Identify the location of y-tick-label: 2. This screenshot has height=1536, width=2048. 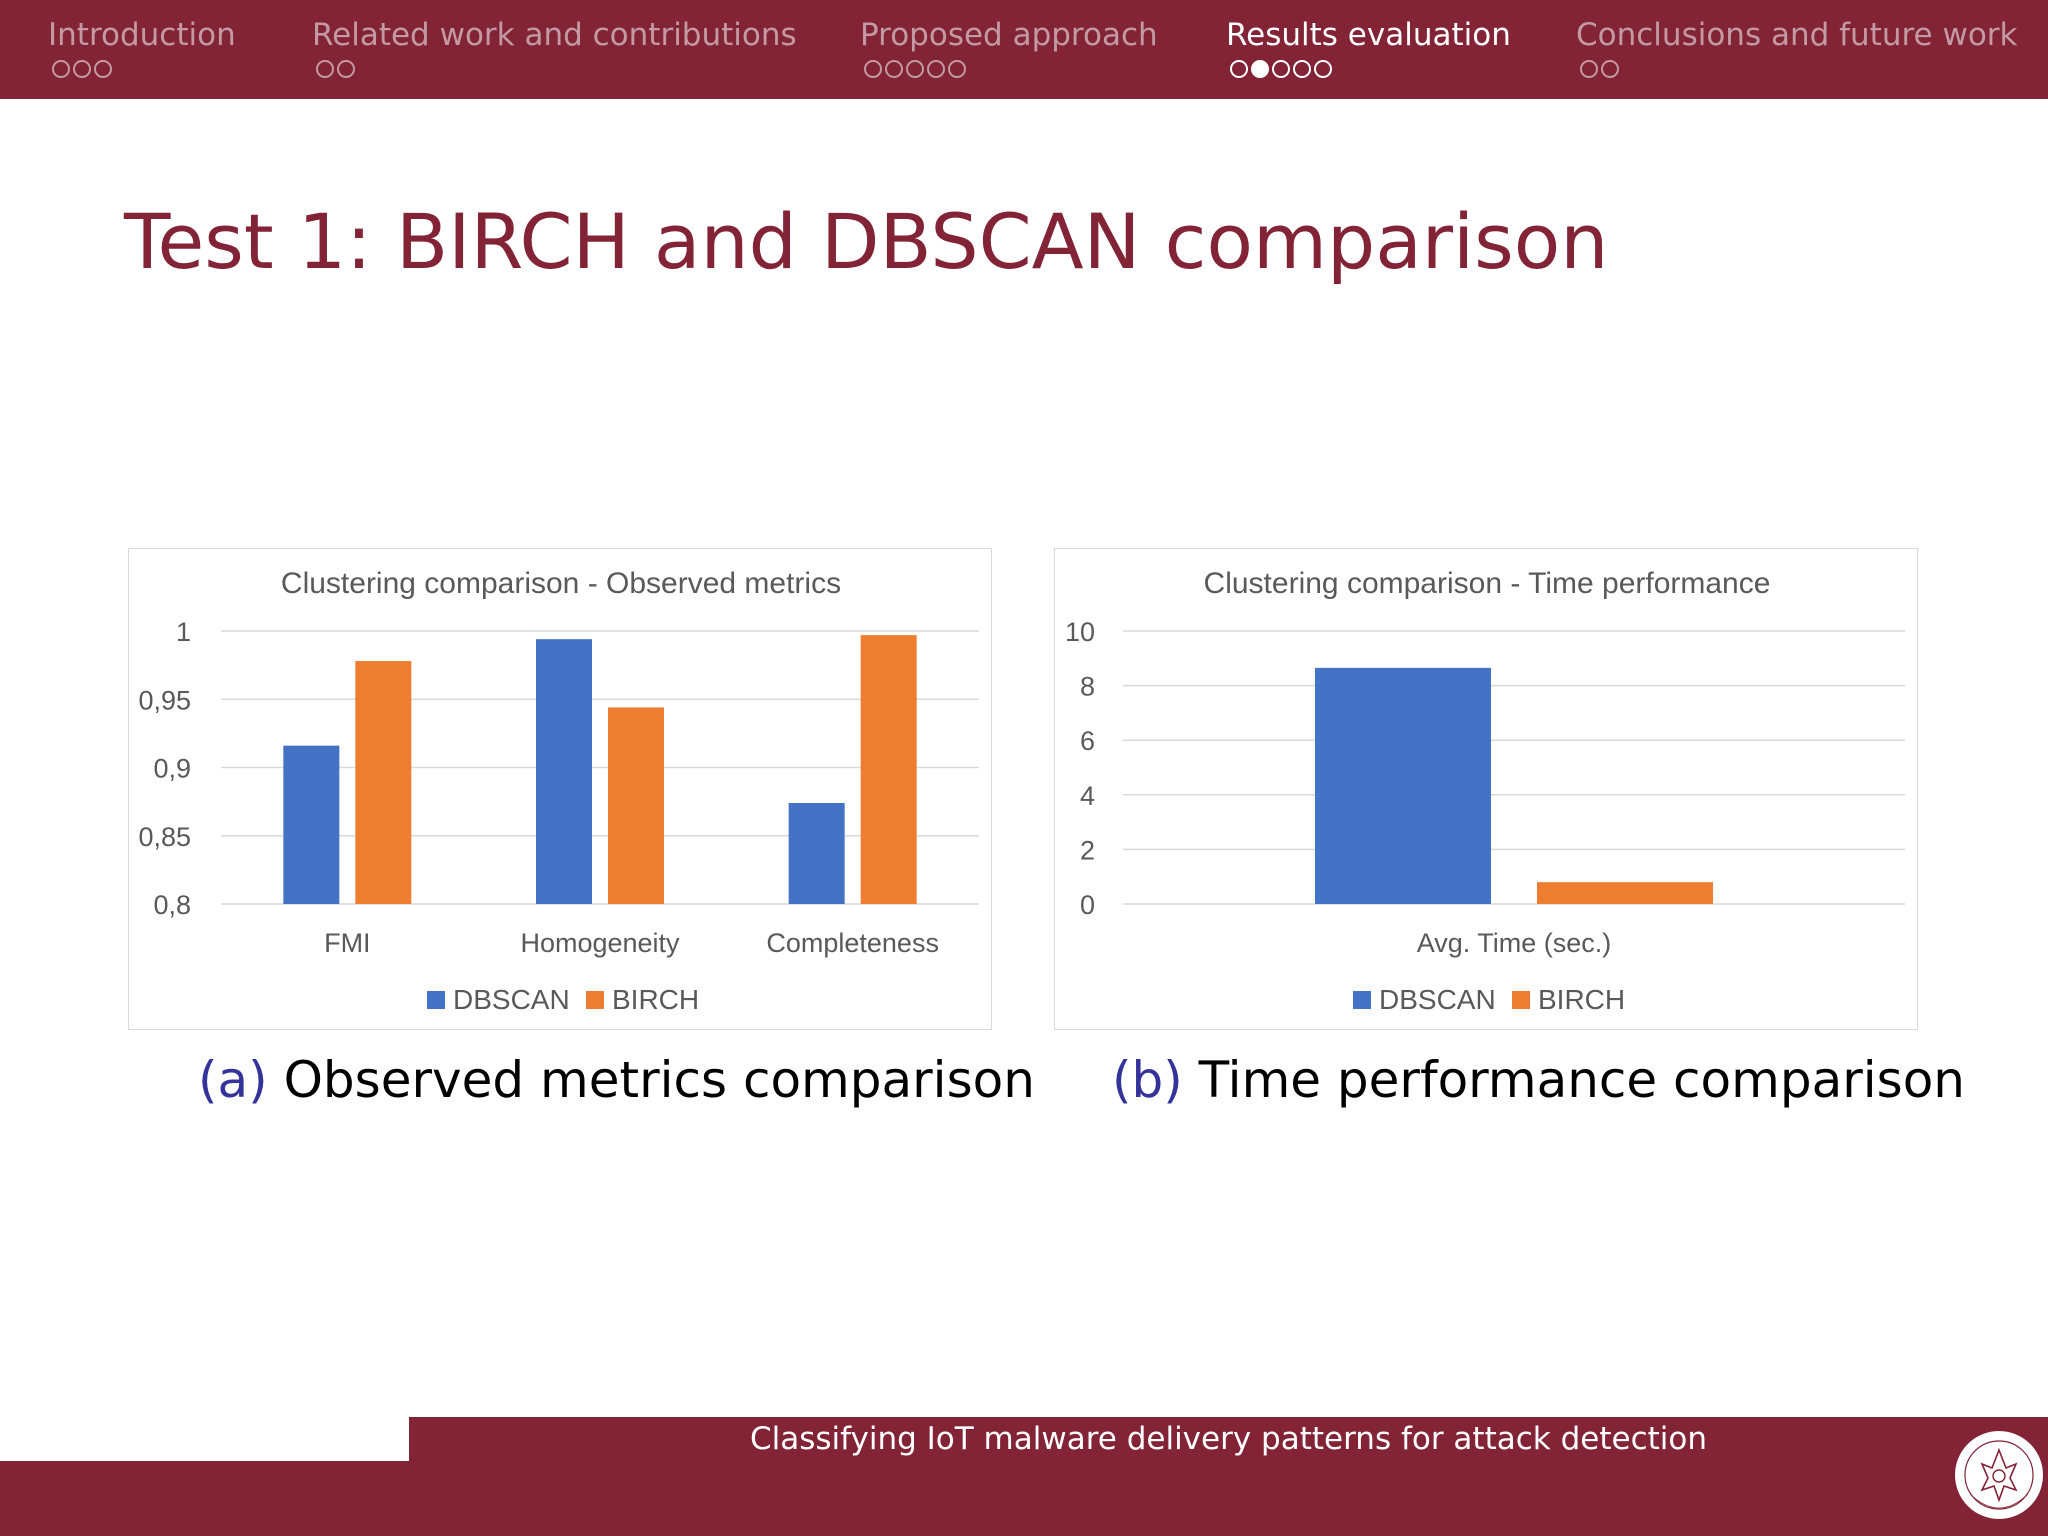
(1087, 850).